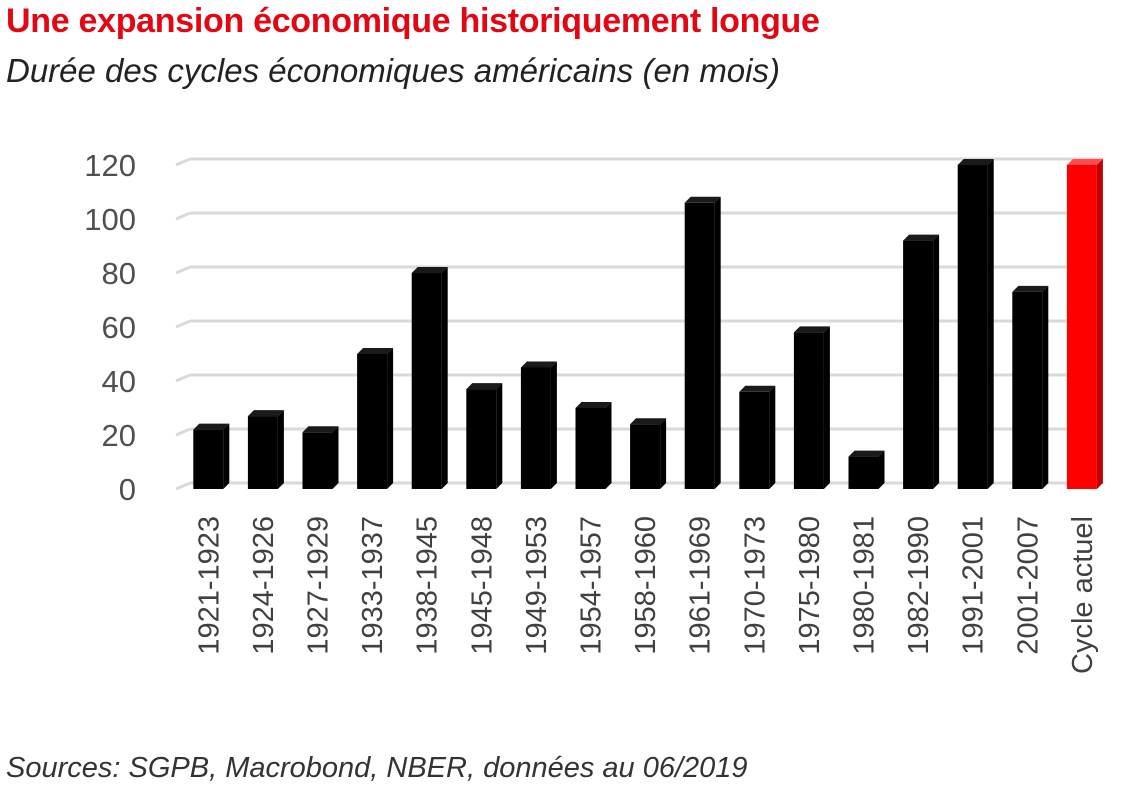  What do you see at coordinates (1084, 324) in the screenshot?
I see `bar-cycle-actuel` at bounding box center [1084, 324].